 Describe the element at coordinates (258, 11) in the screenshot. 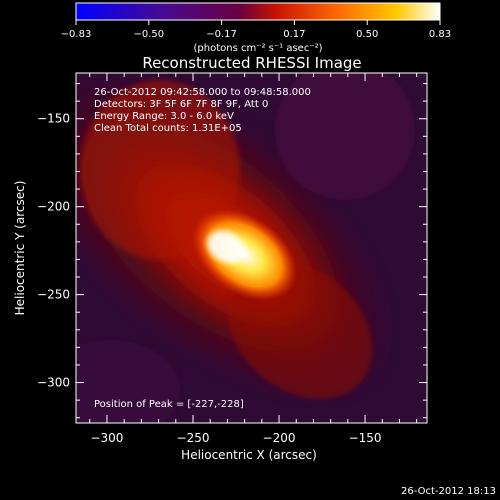

I see `colorbar` at that location.